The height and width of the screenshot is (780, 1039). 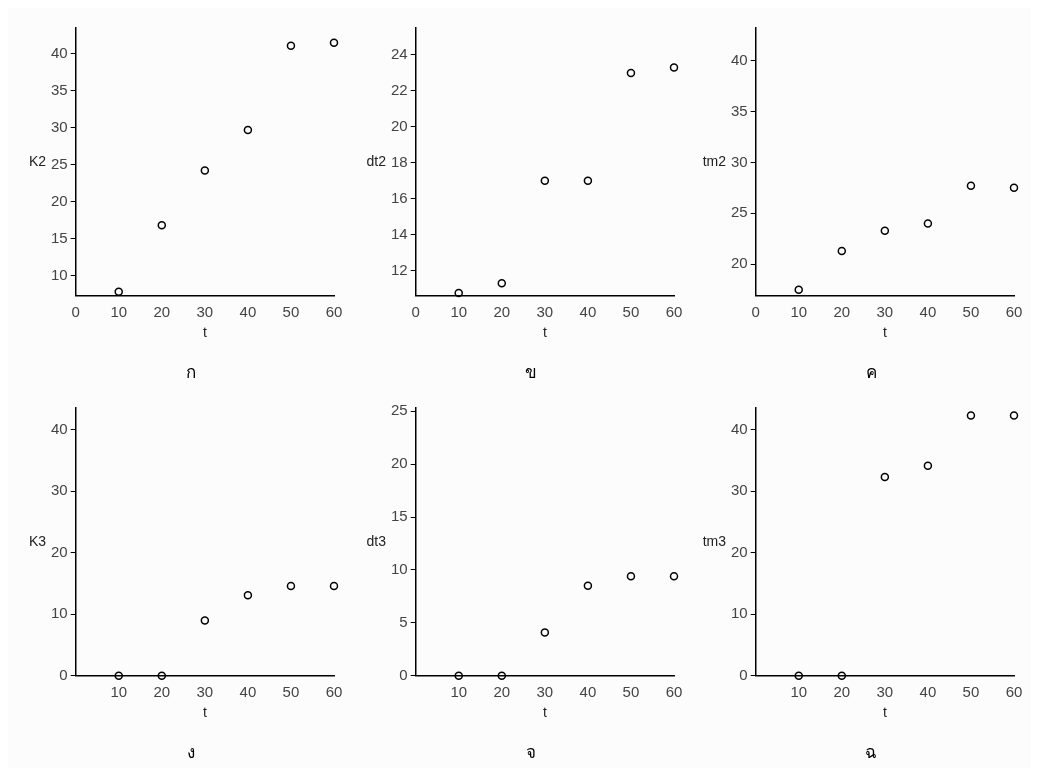 I want to click on y-axis-title: dt3, so click(x=376, y=540).